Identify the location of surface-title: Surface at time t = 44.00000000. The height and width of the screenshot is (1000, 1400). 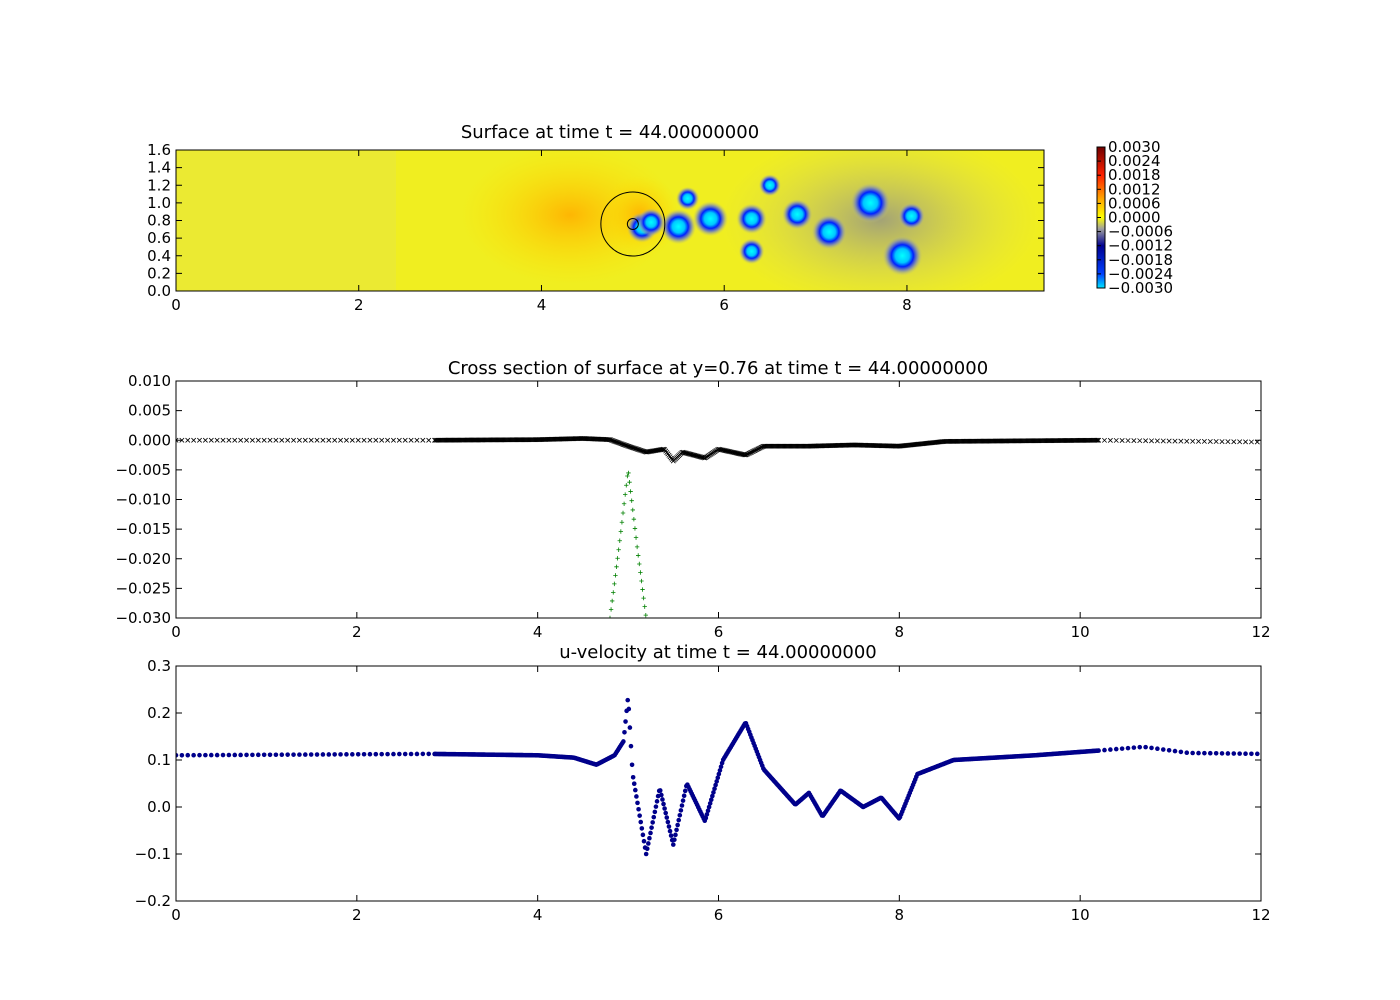
(610, 132).